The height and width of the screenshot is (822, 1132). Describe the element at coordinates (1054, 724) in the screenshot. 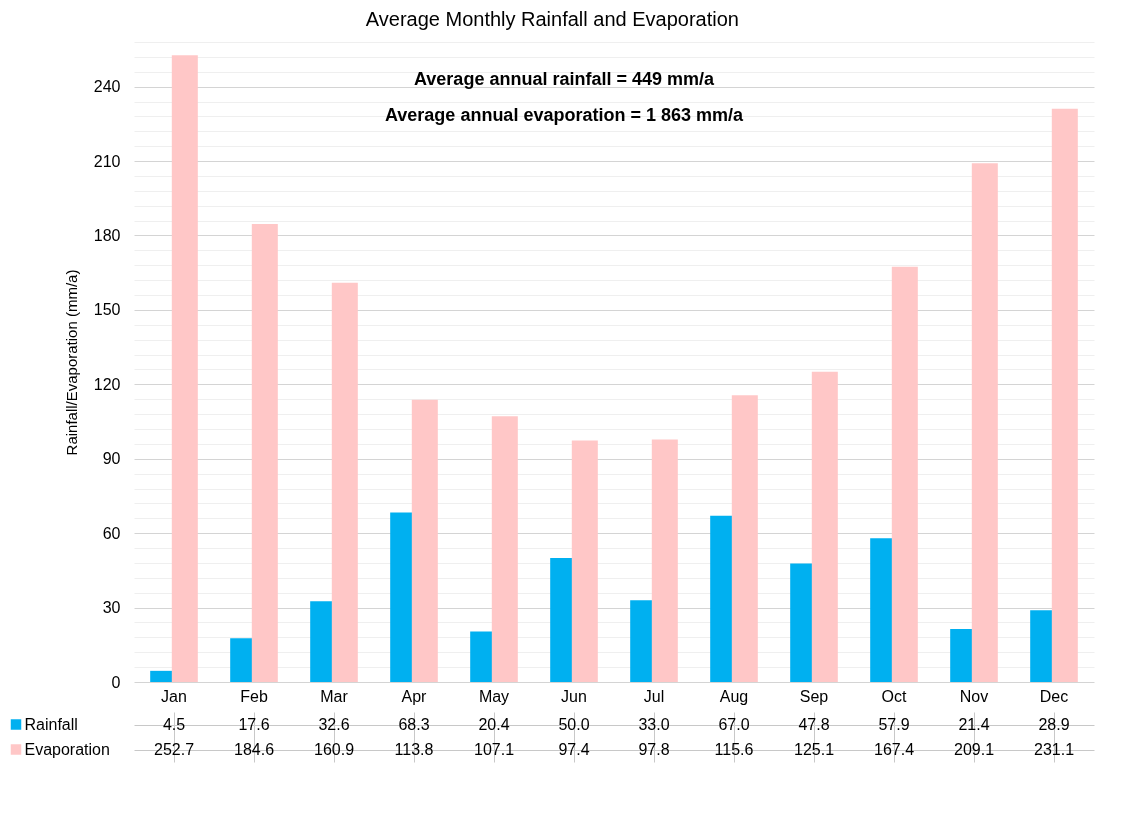

I see `data-label: 28.9` at that location.